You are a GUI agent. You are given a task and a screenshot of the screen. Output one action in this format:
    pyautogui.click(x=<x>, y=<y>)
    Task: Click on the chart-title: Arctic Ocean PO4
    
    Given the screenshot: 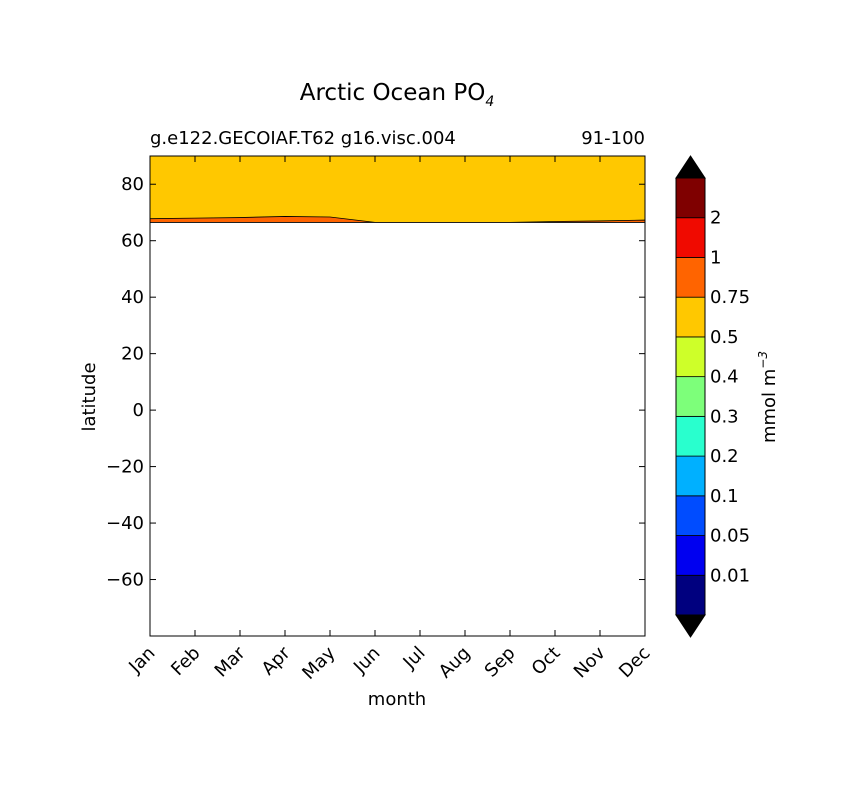 What is the action you would take?
    pyautogui.click(x=397, y=95)
    